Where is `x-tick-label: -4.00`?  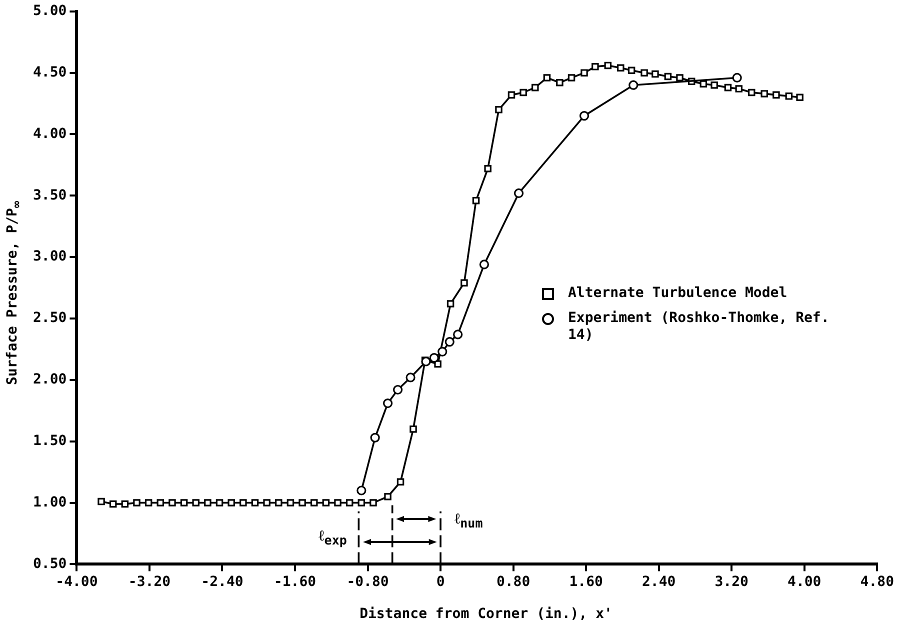
x-tick-label: -4.00 is located at coordinates (77, 582).